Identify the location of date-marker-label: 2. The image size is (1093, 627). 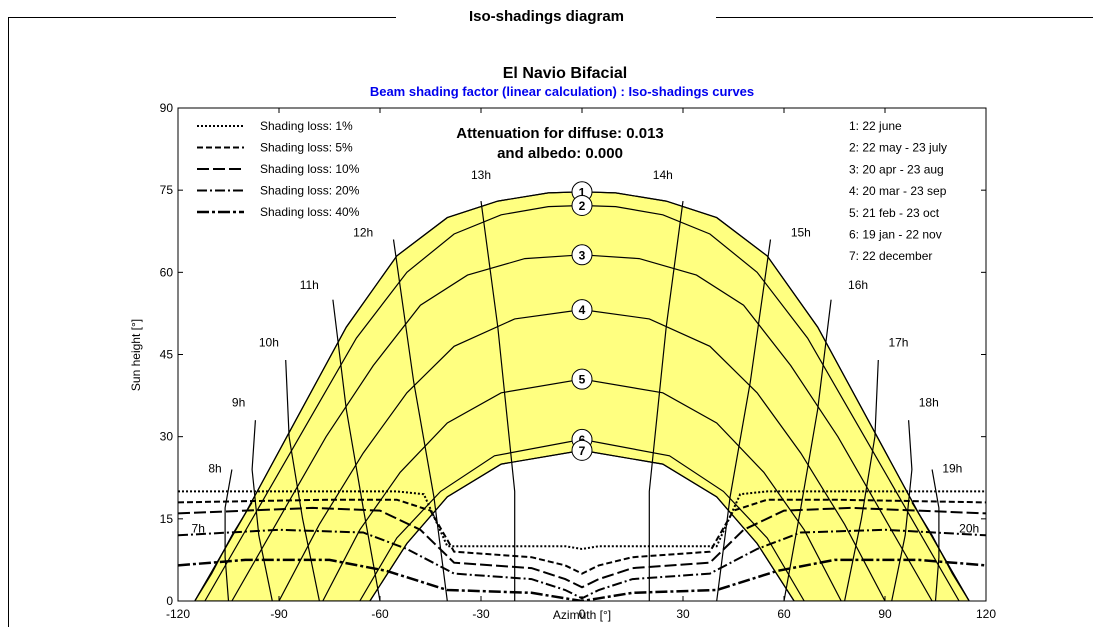
(582, 206).